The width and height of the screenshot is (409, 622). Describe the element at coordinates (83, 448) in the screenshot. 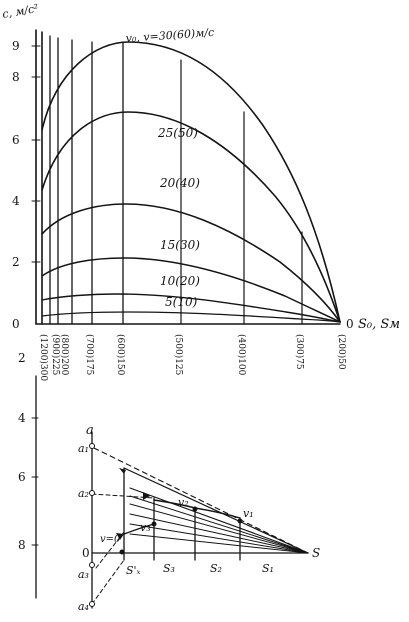

I see `label-a1: a₁` at that location.